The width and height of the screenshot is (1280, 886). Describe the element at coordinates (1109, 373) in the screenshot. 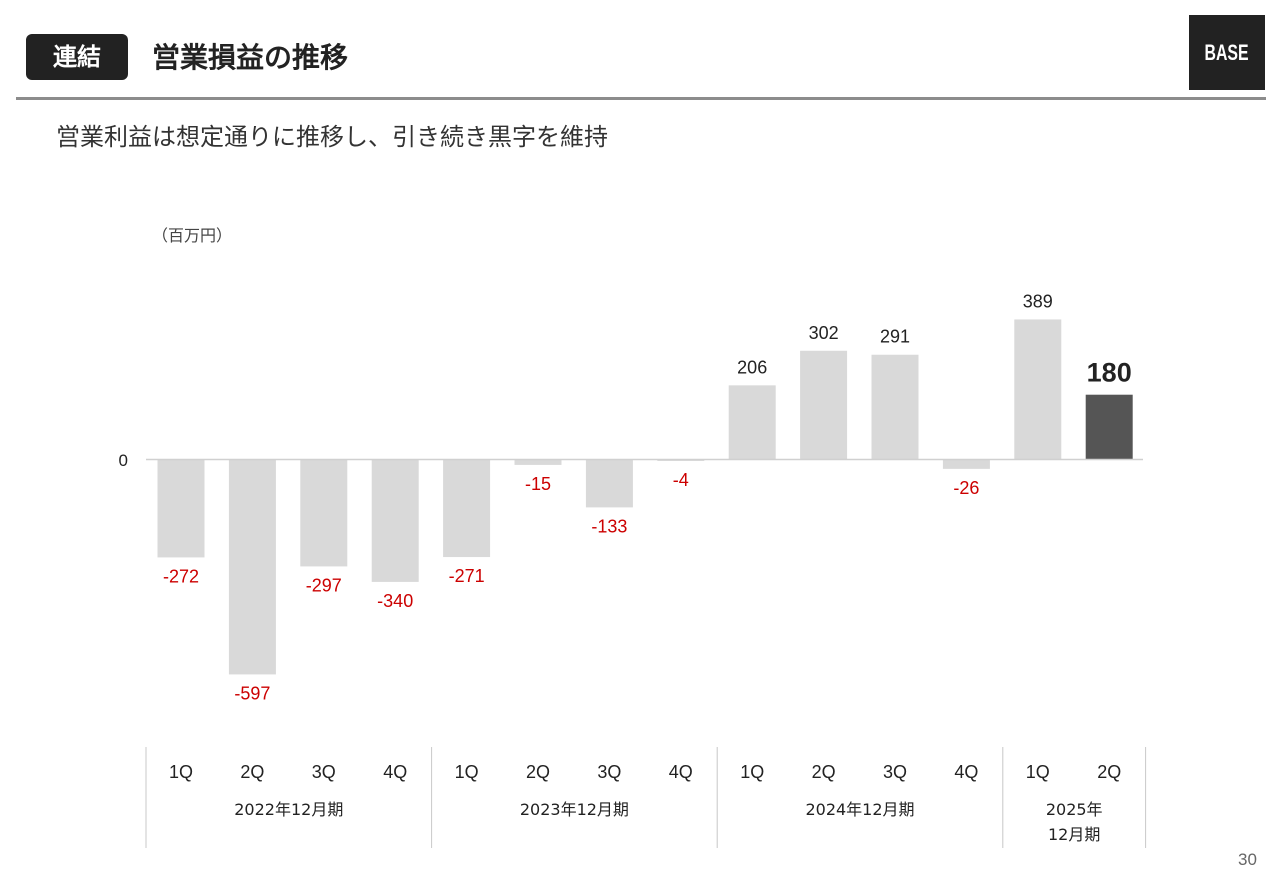

I see `data-label-highlight: 180` at that location.